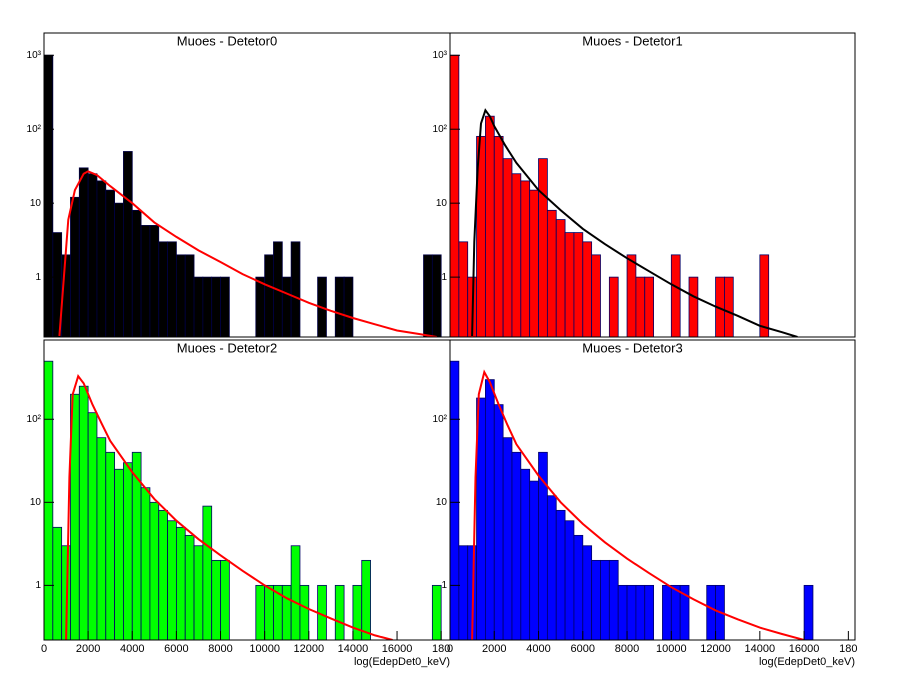 The width and height of the screenshot is (898, 676). I want to click on x-tick-label: 8000, so click(627, 649).